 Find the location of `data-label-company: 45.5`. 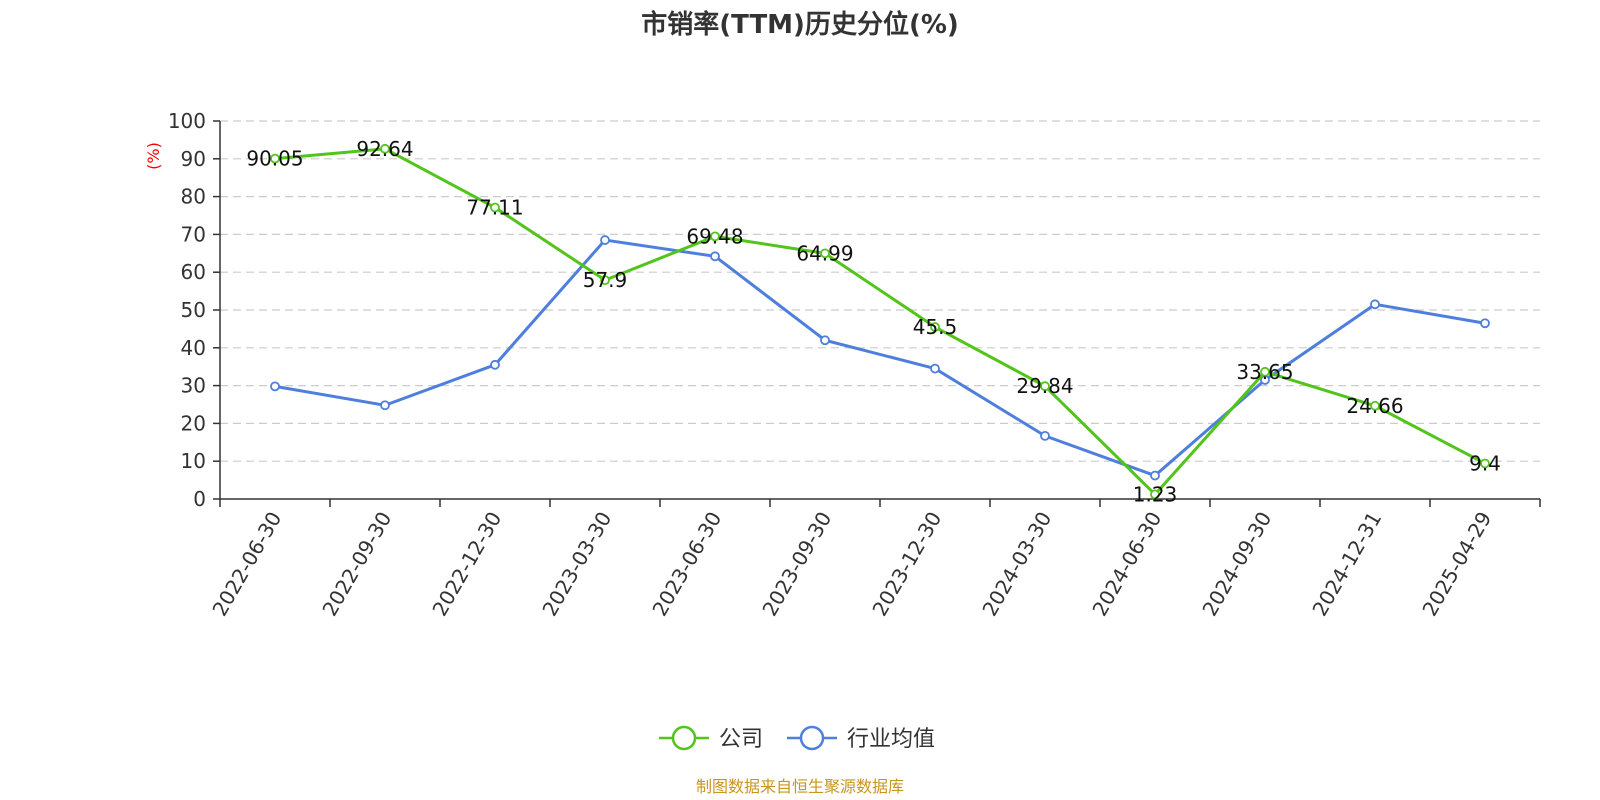

data-label-company: 45.5 is located at coordinates (935, 327).